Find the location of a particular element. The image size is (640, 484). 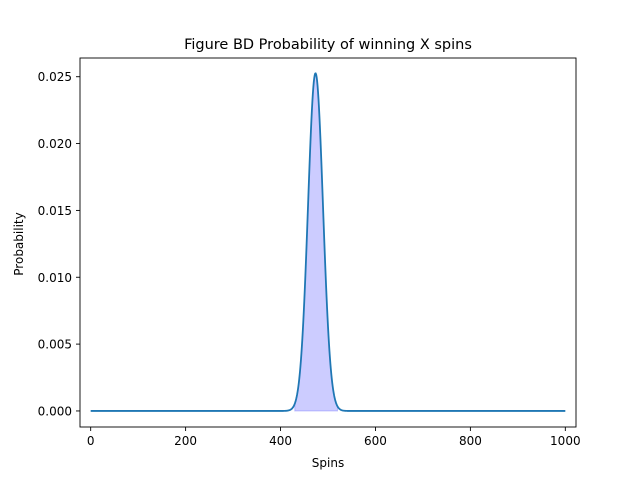

y-tick-label: 0.020 is located at coordinates (55, 144).